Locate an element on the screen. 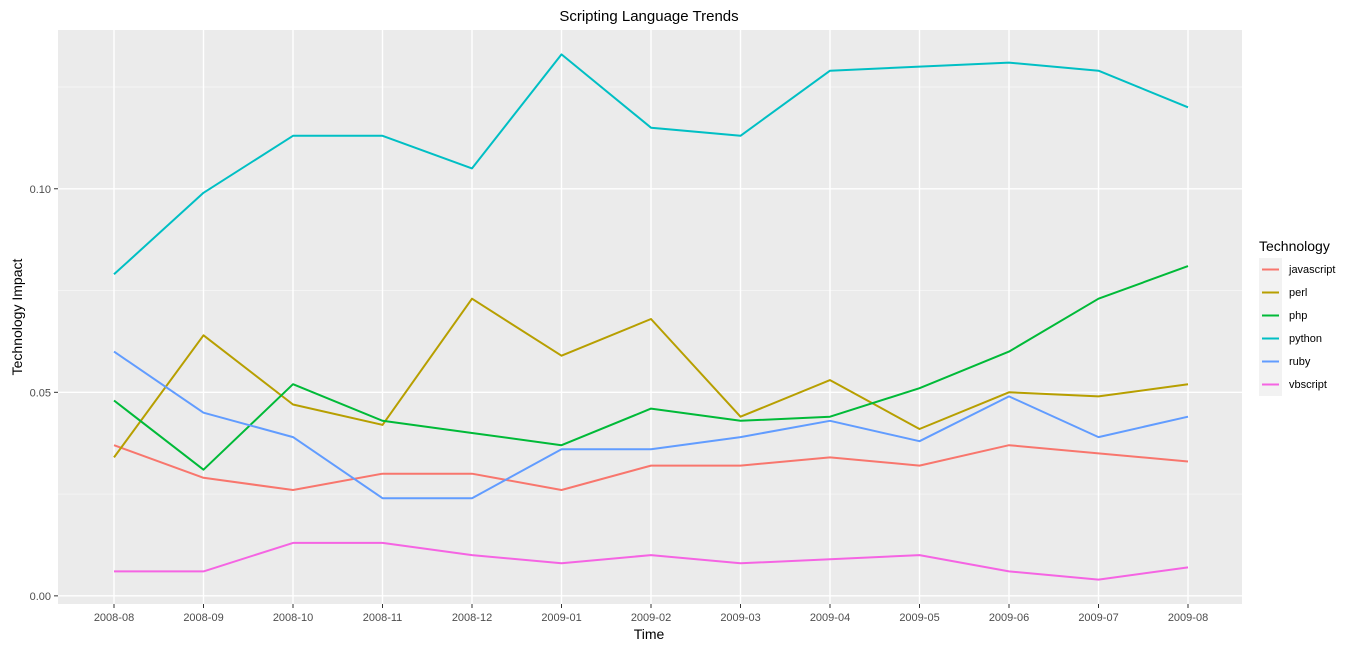  y-axis-ticks: 0.00 0.05 0.10 is located at coordinates (44, 393).